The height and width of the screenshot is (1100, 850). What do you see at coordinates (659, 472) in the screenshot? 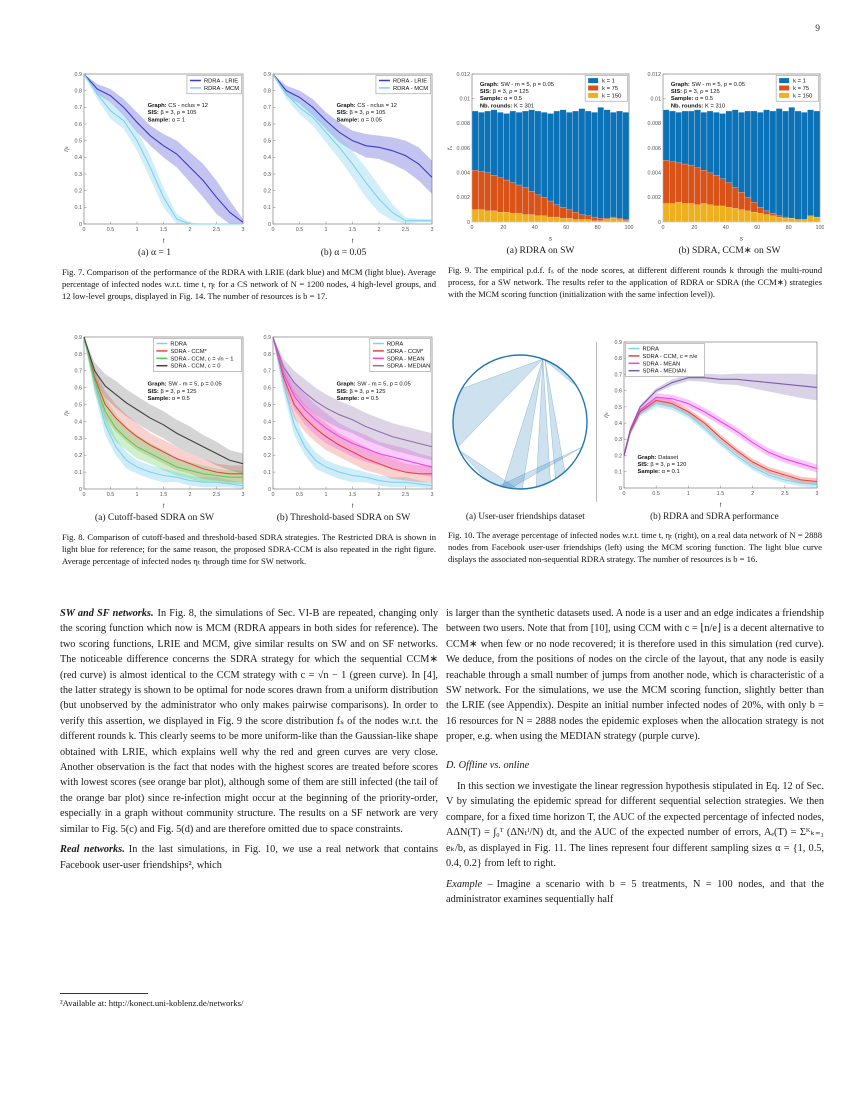
I see `svg-text: Sample: α = 0.1` at bounding box center [659, 472].